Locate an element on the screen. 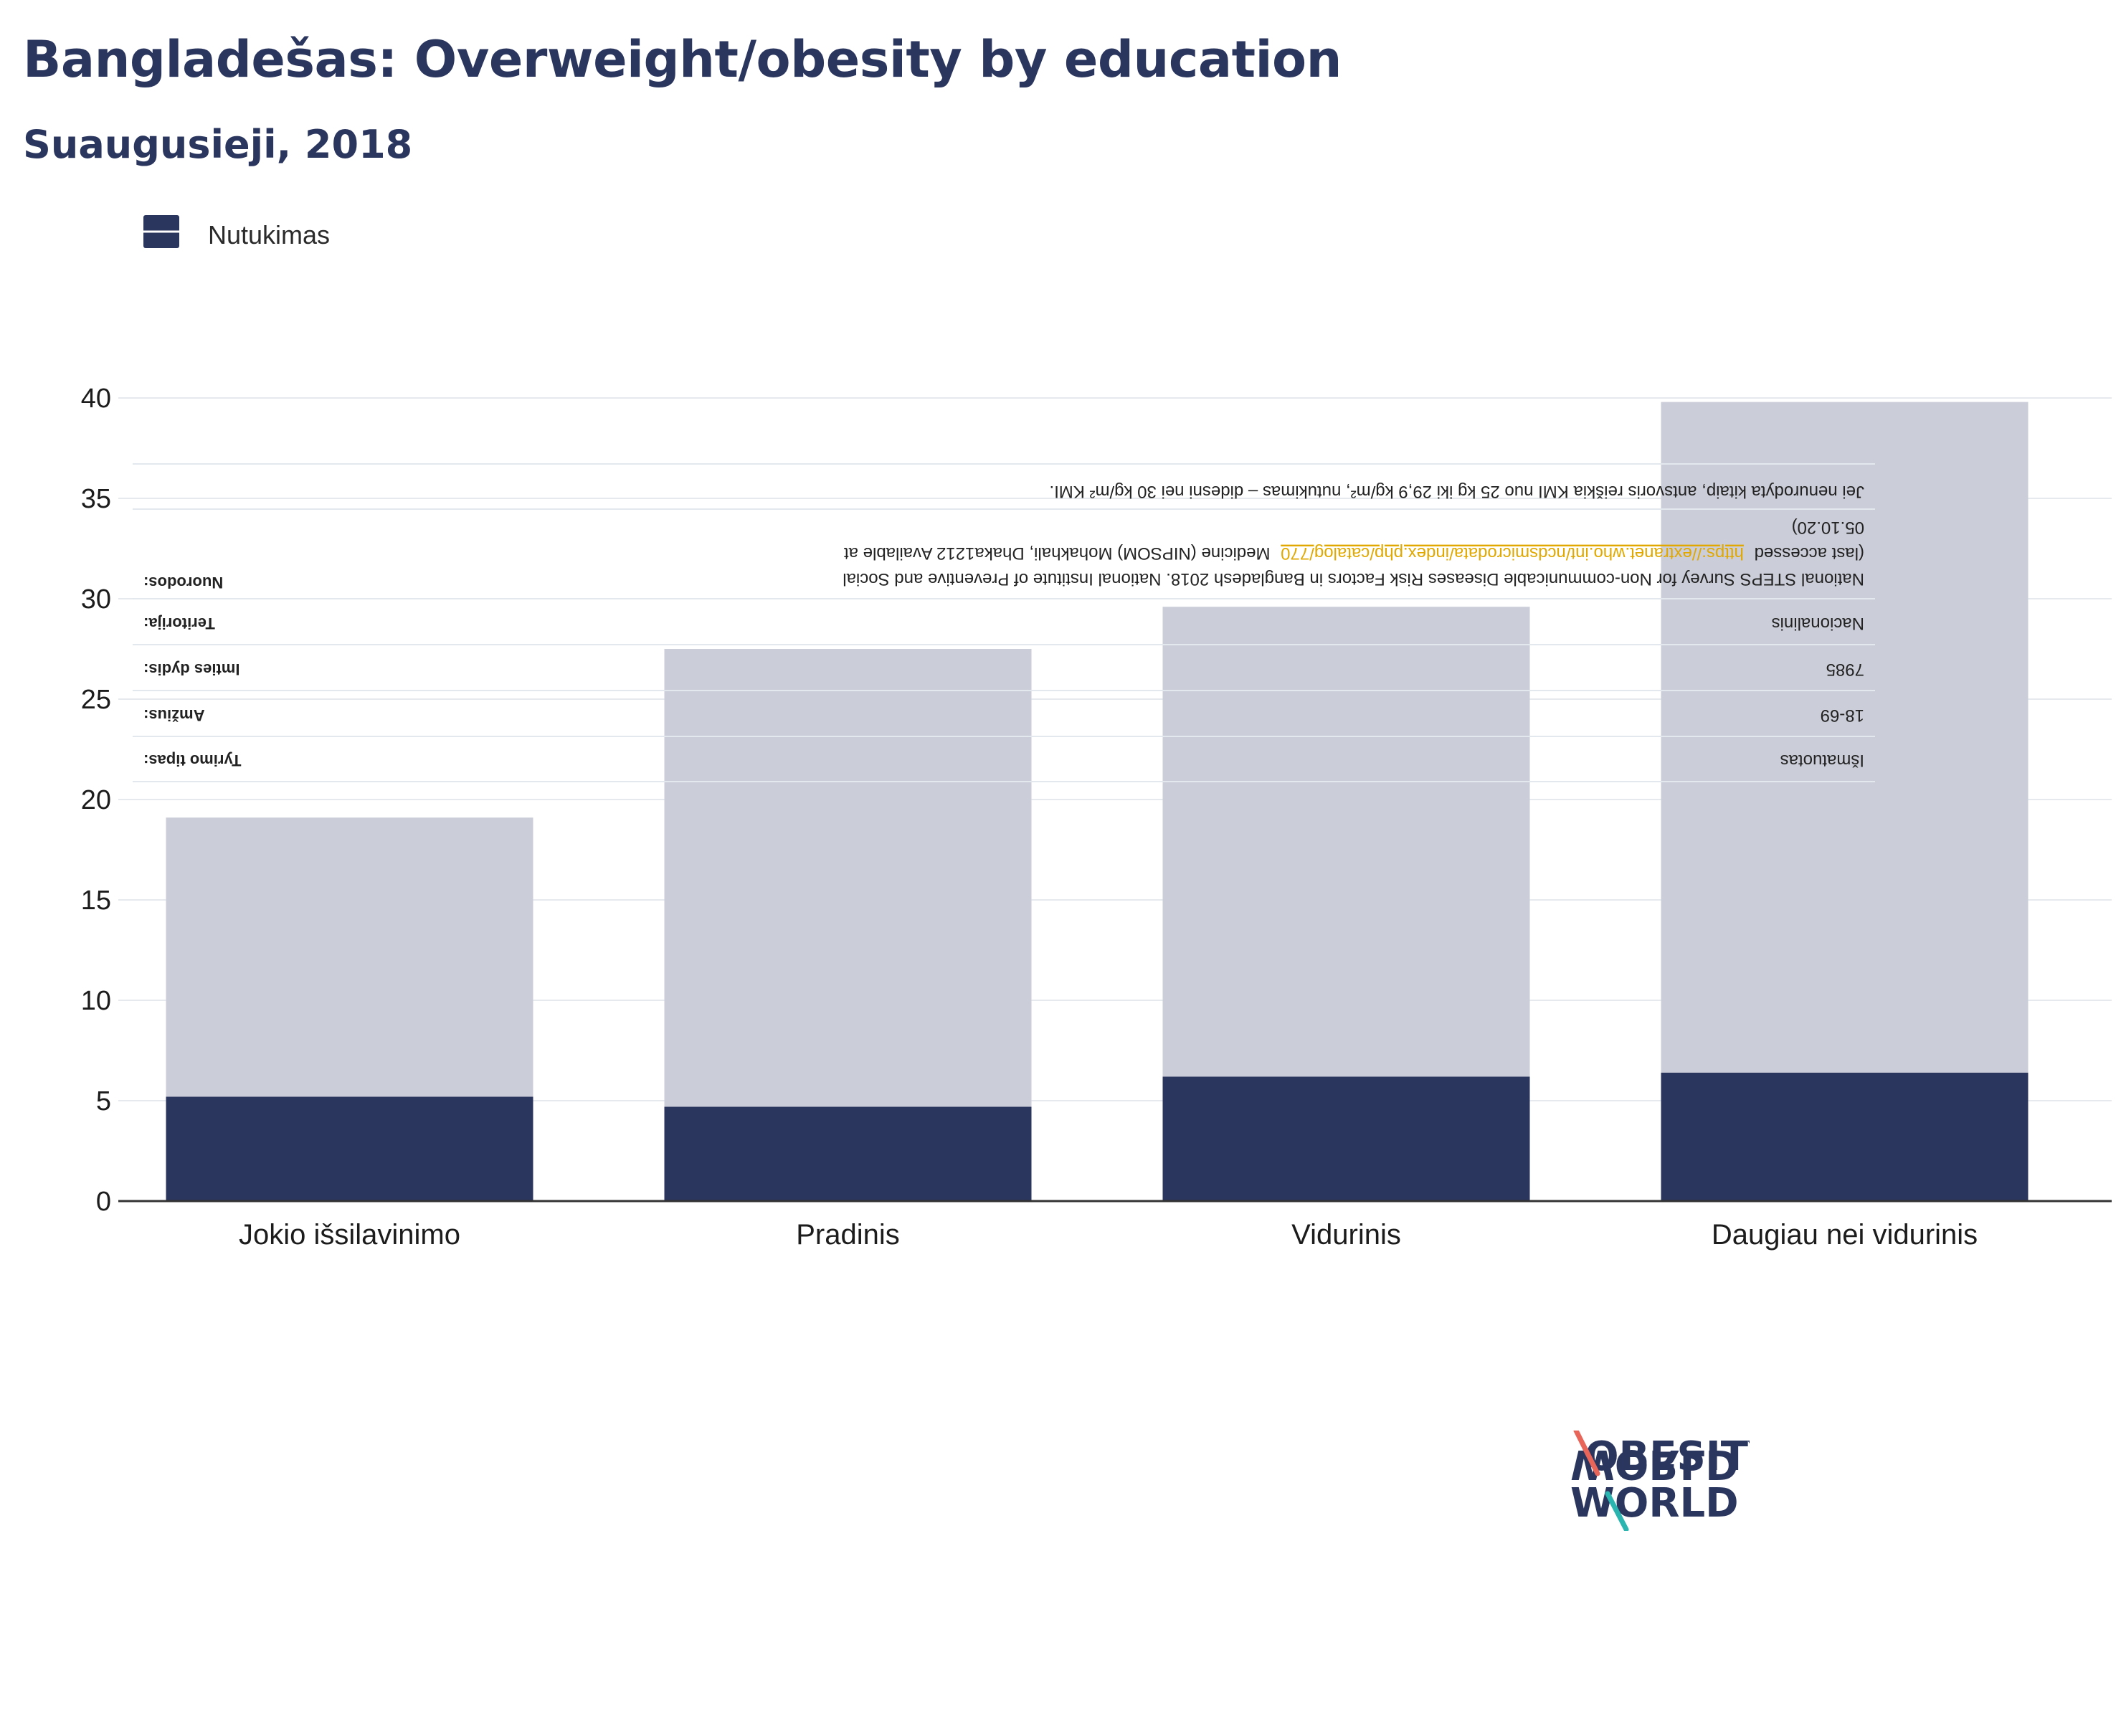 The width and height of the screenshot is (2121, 1736). x-category-label: Daugiau nei vidurinis is located at coordinates (1845, 1235).